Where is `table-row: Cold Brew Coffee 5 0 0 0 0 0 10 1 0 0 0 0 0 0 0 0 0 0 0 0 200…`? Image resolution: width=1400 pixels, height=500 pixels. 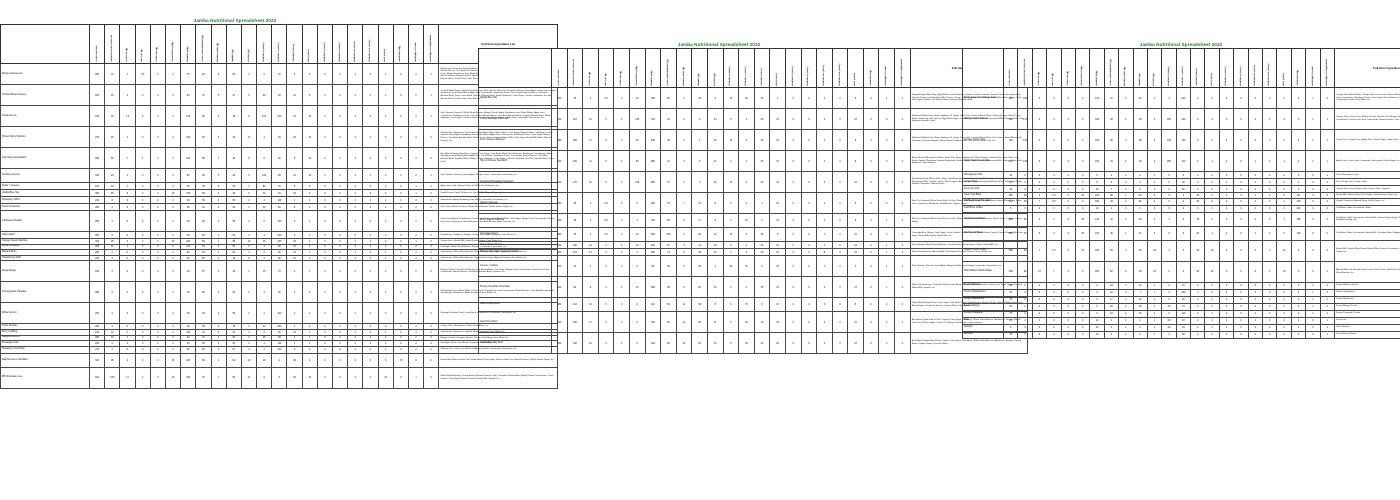 table-row: Cold Brew Coffee 5 0 0 0 0 0 10 1 0 0 0 0 0 0 0 0 0 0 0 0 200… is located at coordinates (1181, 208).